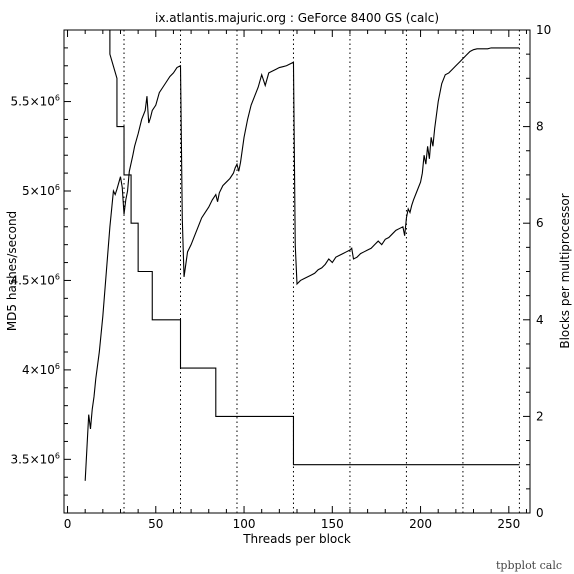  Describe the element at coordinates (244, 524) in the screenshot. I see `x-tick-label-2: 100` at that location.